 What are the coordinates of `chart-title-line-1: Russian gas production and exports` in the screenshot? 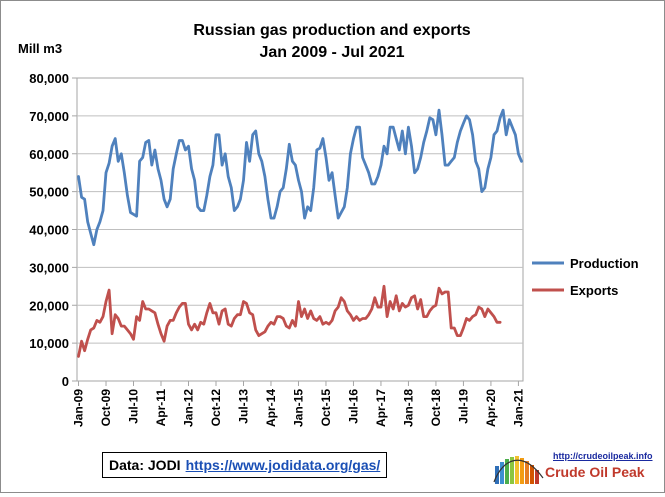 It's located at (331, 30).